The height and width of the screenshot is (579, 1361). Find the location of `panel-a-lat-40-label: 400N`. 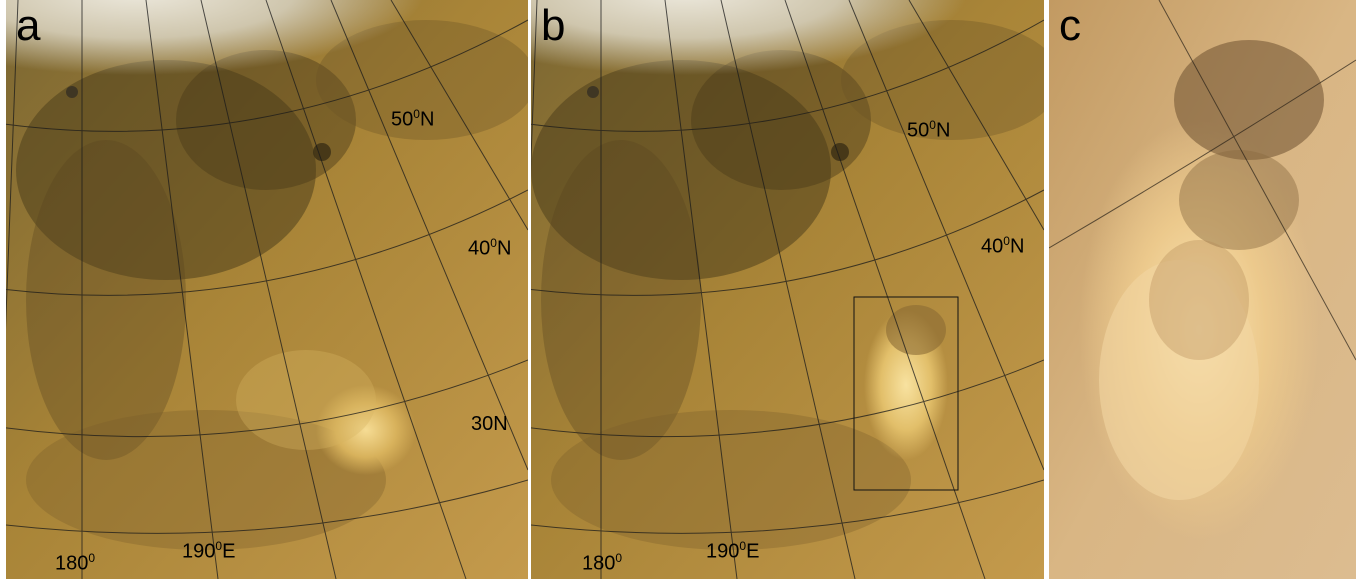

panel-a-lat-40-label: 400N is located at coordinates (490, 248).